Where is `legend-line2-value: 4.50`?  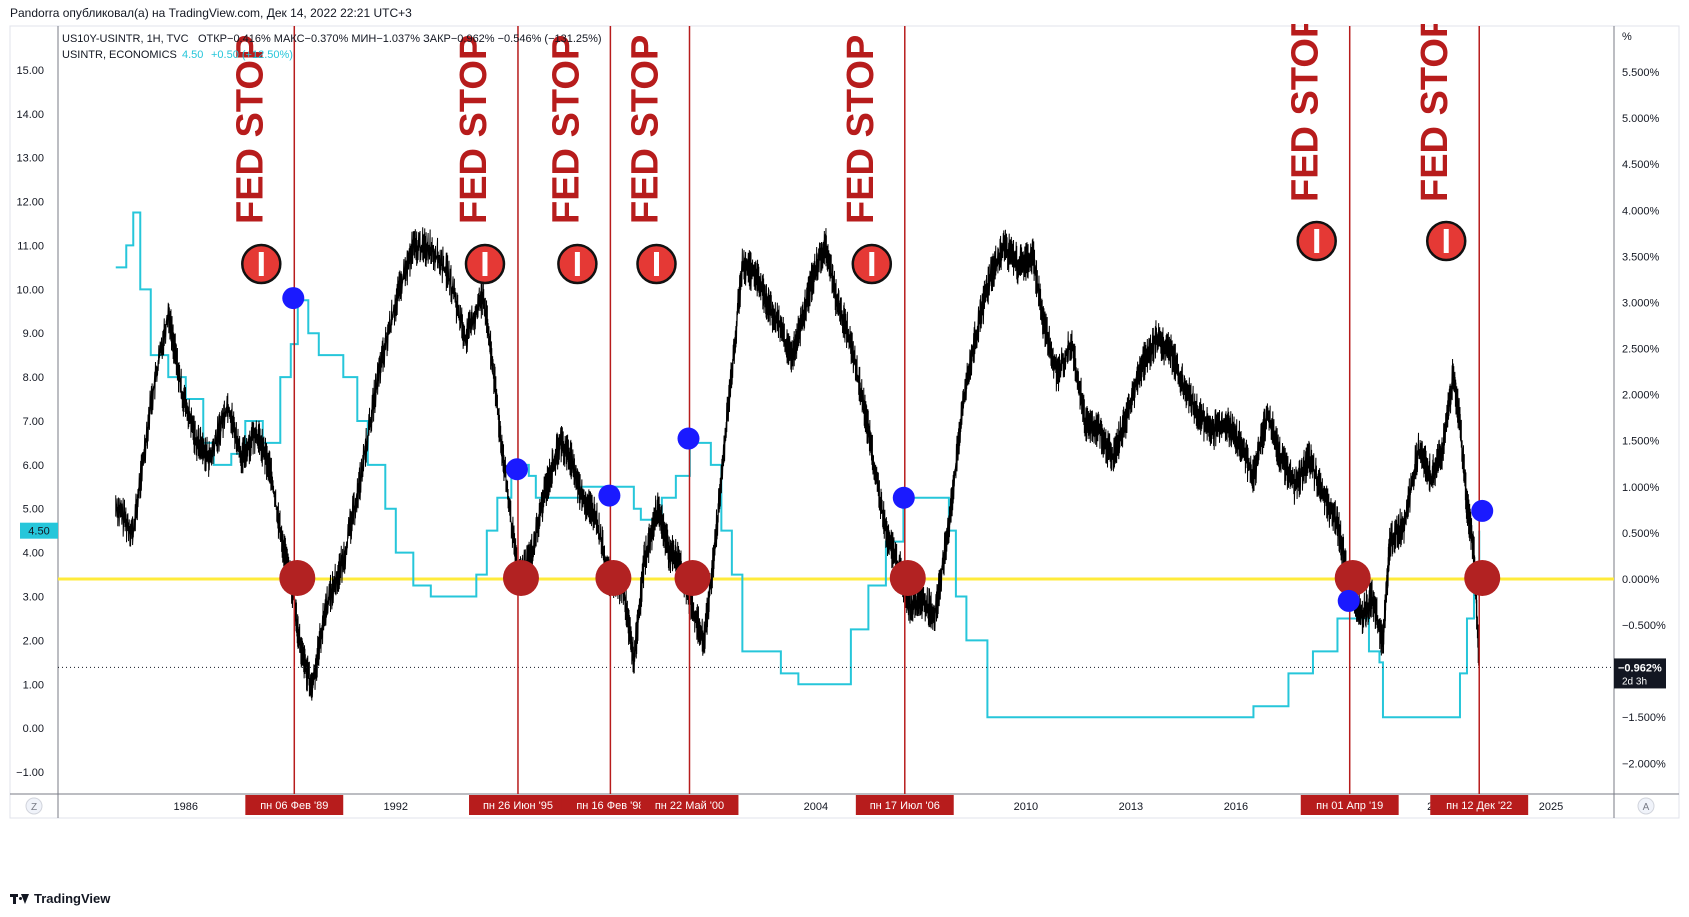
legend-line2-value: 4.50 is located at coordinates (192, 55).